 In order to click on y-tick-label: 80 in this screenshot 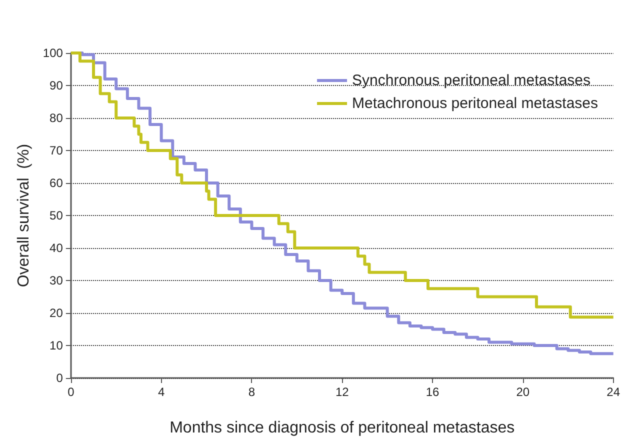, I will do `click(57, 118)`.